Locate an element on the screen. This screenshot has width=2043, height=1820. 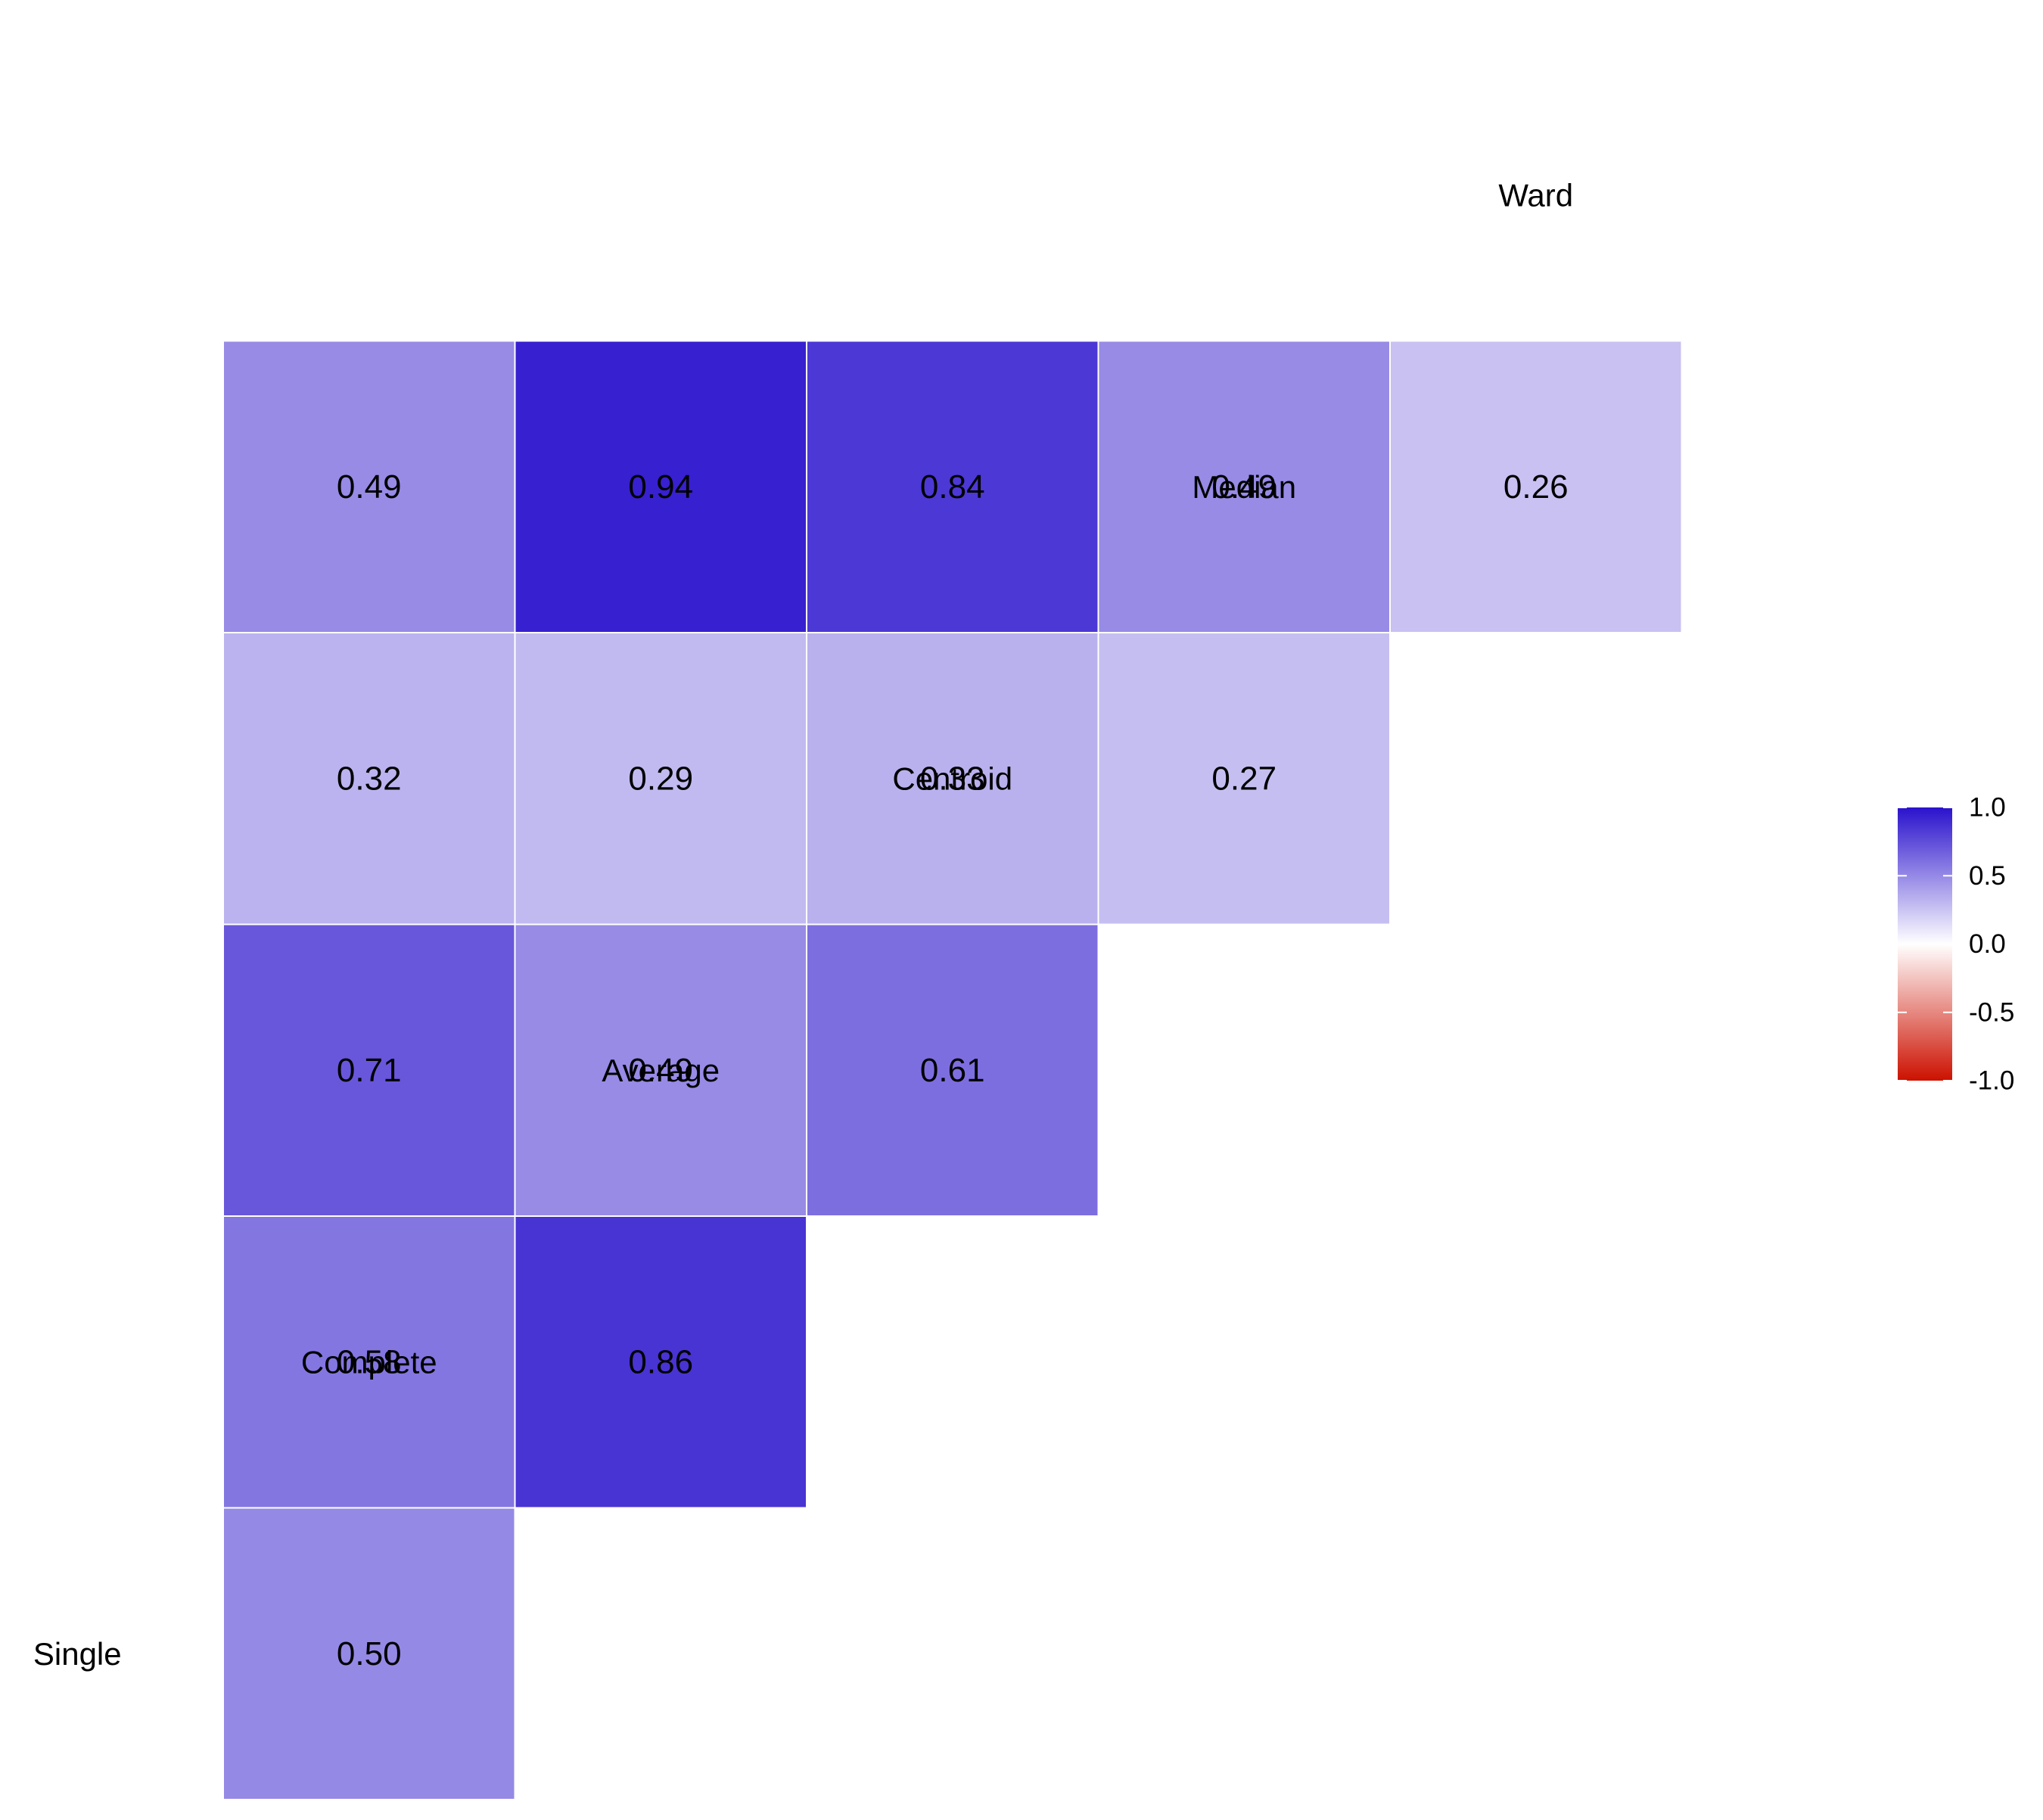
heatmap-cell-average-centroid is located at coordinates (953, 1070).